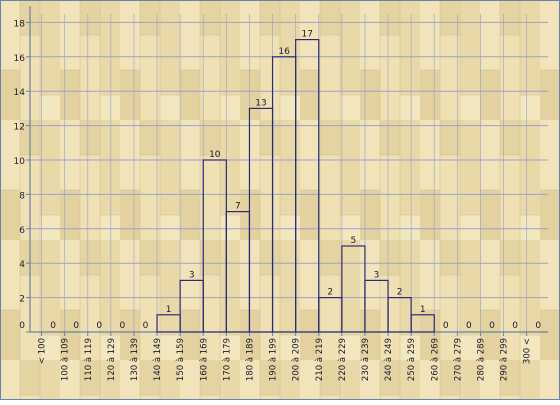 The image size is (560, 405). I want to click on x-tick-label: 130 à 139, so click(135, 359).